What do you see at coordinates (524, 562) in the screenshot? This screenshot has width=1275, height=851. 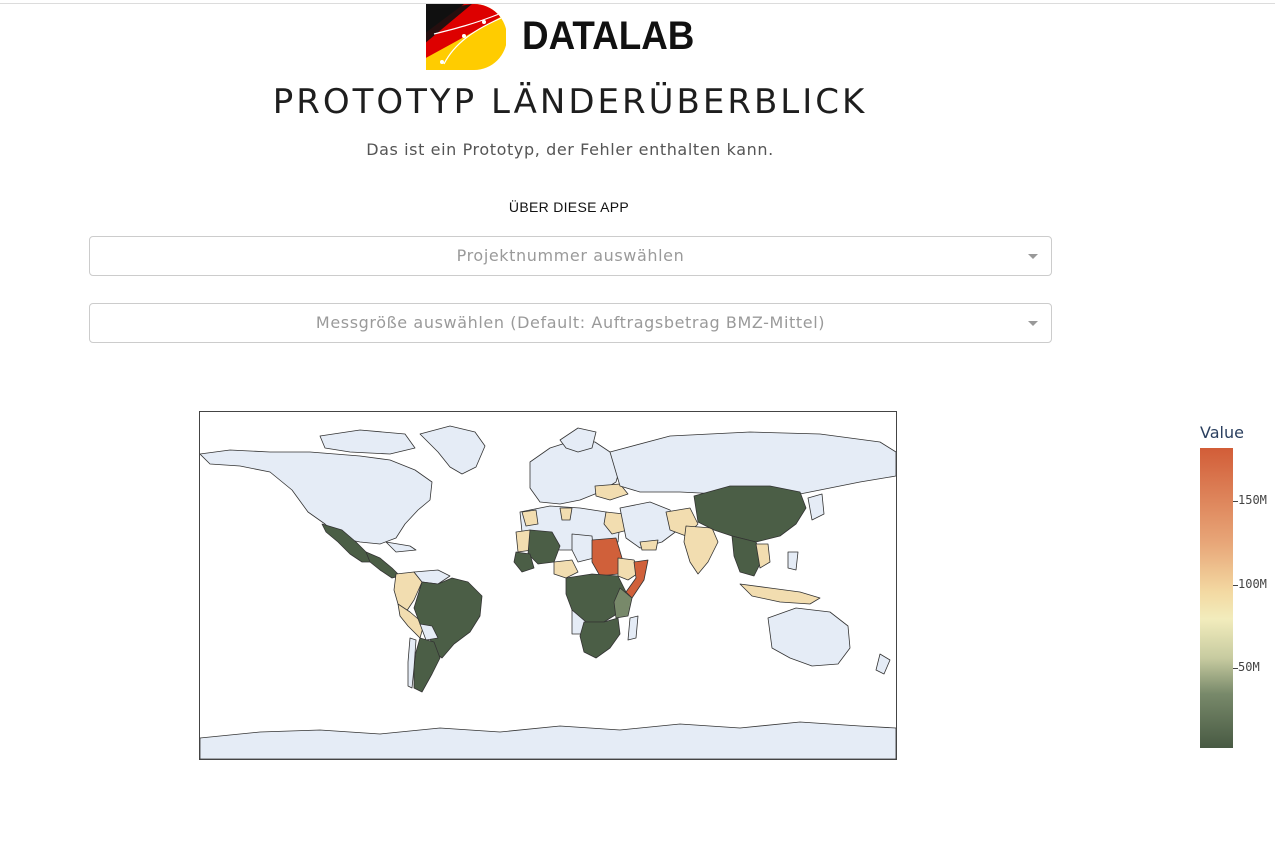 I see `region-senegal-guinea` at bounding box center [524, 562].